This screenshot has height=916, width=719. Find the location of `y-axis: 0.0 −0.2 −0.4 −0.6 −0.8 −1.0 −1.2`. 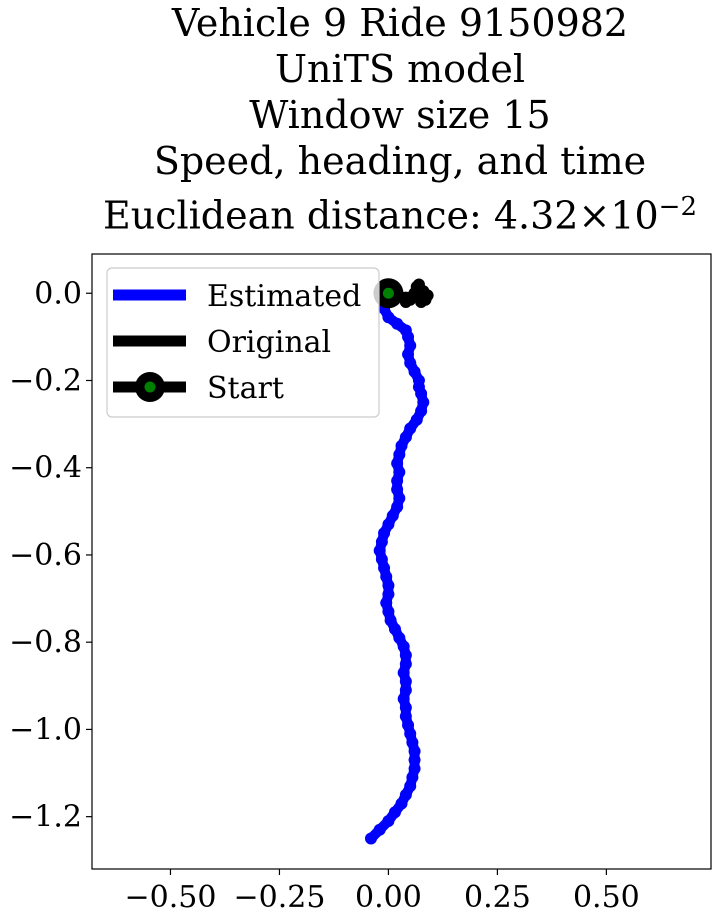

y-axis: 0.0 −0.2 −0.4 −0.6 −0.8 −1.0 −1.2 is located at coordinates (50, 555).